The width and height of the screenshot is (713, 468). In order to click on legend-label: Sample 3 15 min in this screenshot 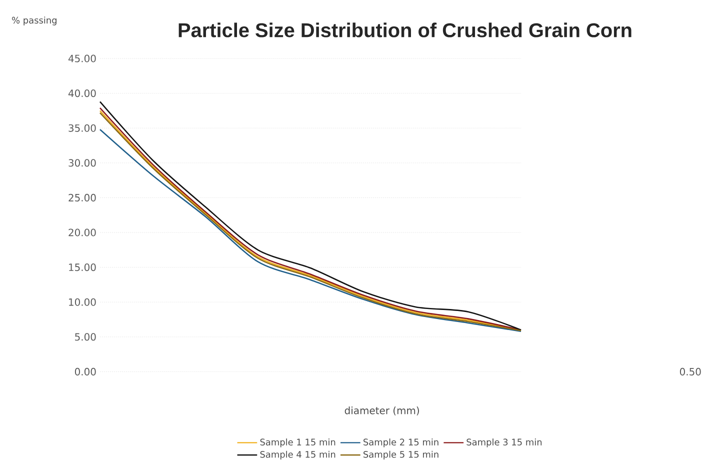, I will do `click(504, 443)`.